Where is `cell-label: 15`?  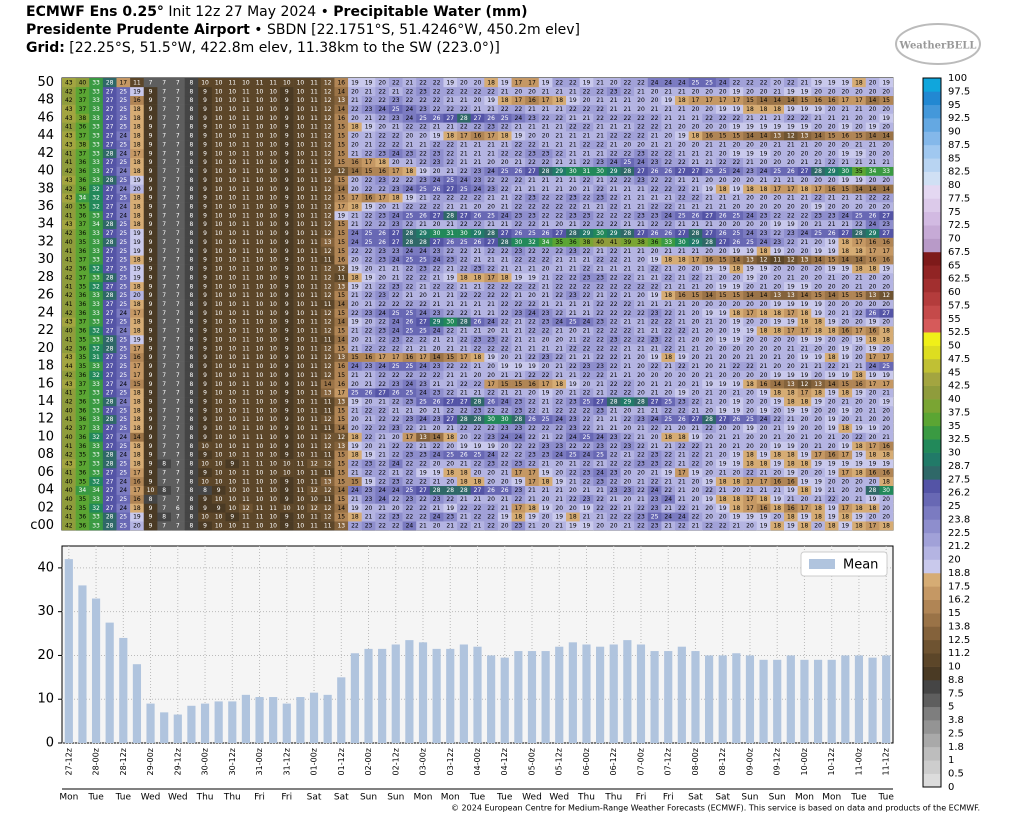
cell-label: 15 is located at coordinates (341, 242).